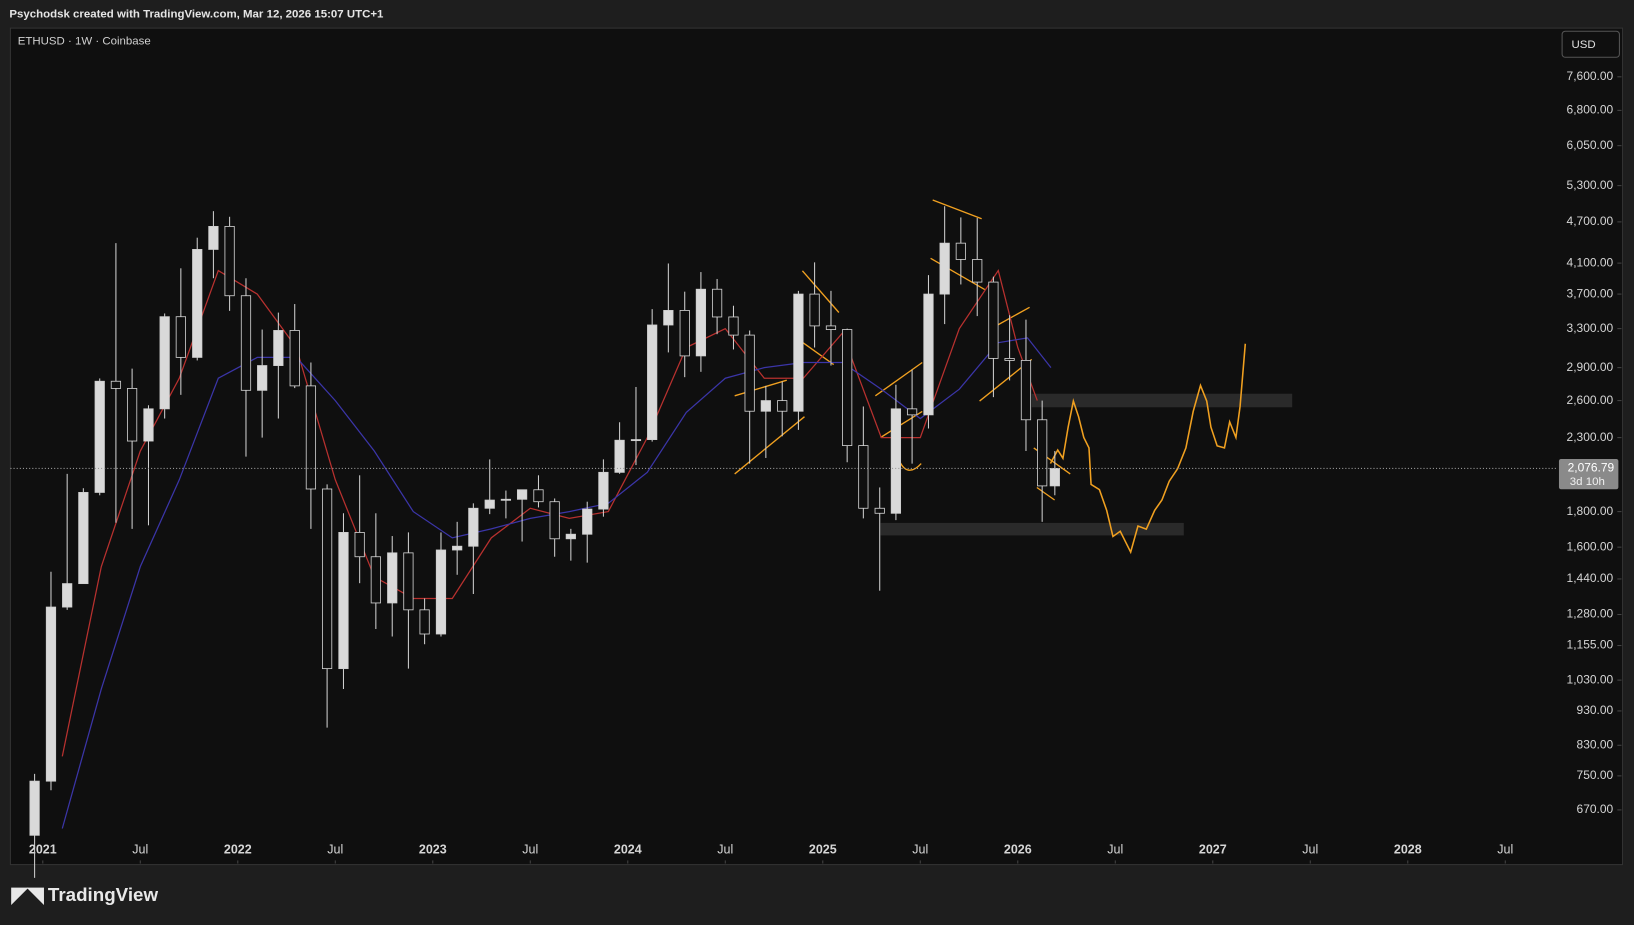 The image size is (1634, 925). What do you see at coordinates (84, 42) in the screenshot?
I see `symbol: ETHUSD · 1W · Coinbase` at bounding box center [84, 42].